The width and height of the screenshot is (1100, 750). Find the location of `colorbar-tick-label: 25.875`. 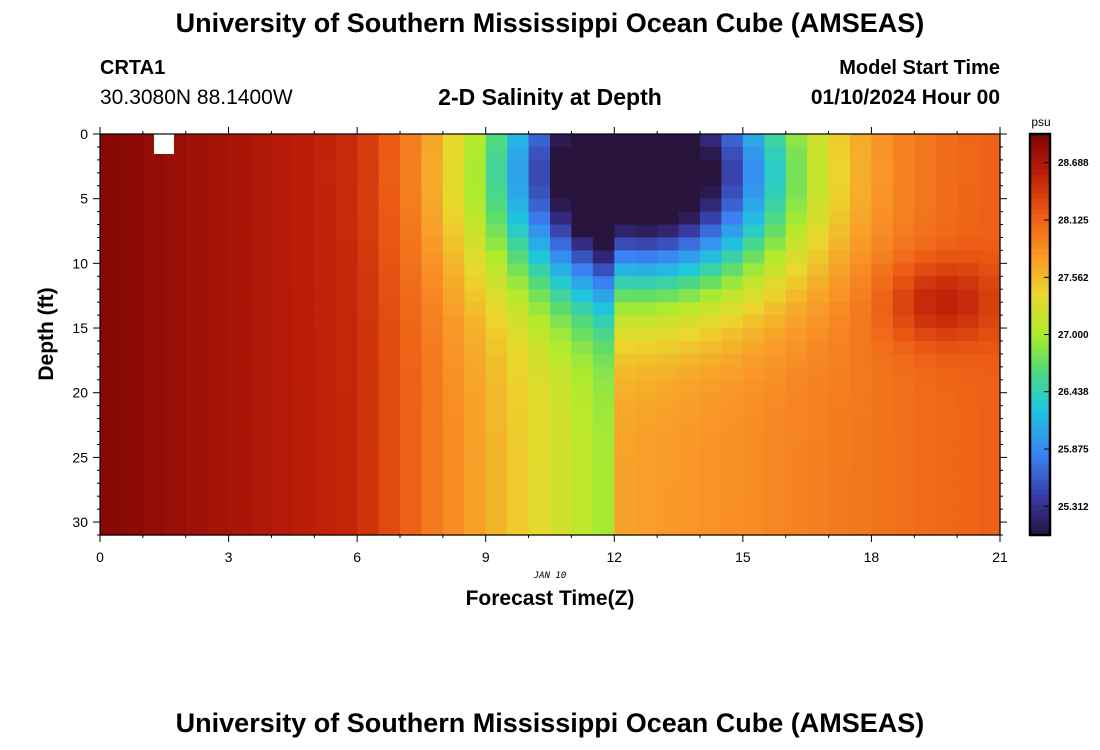

colorbar-tick-label: 25.875 is located at coordinates (1073, 449).